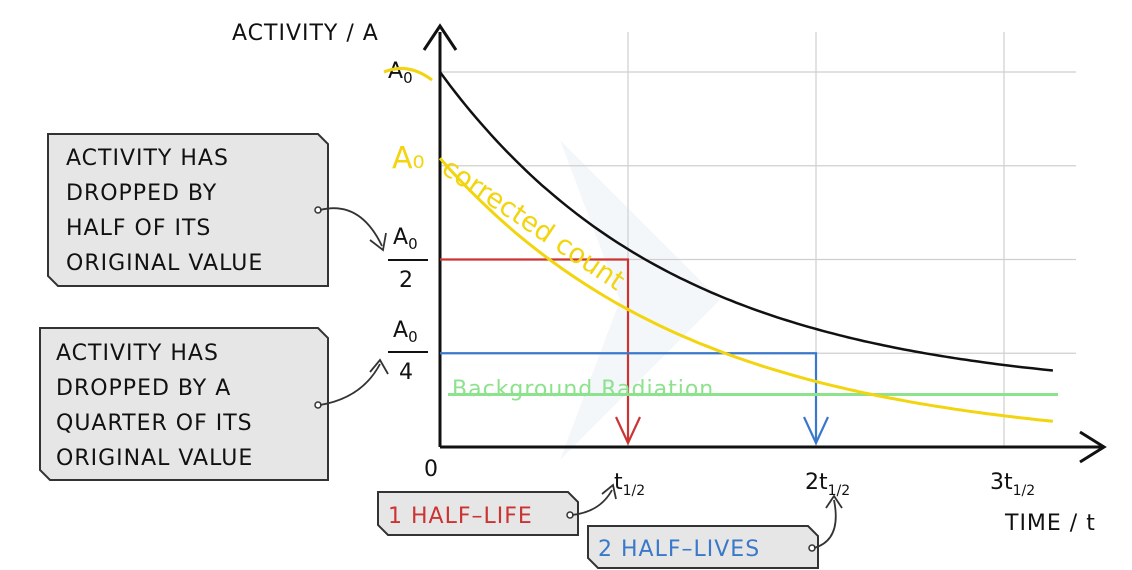  What do you see at coordinates (816, 431) in the screenshot?
I see `quarter-guide-arrow` at bounding box center [816, 431].